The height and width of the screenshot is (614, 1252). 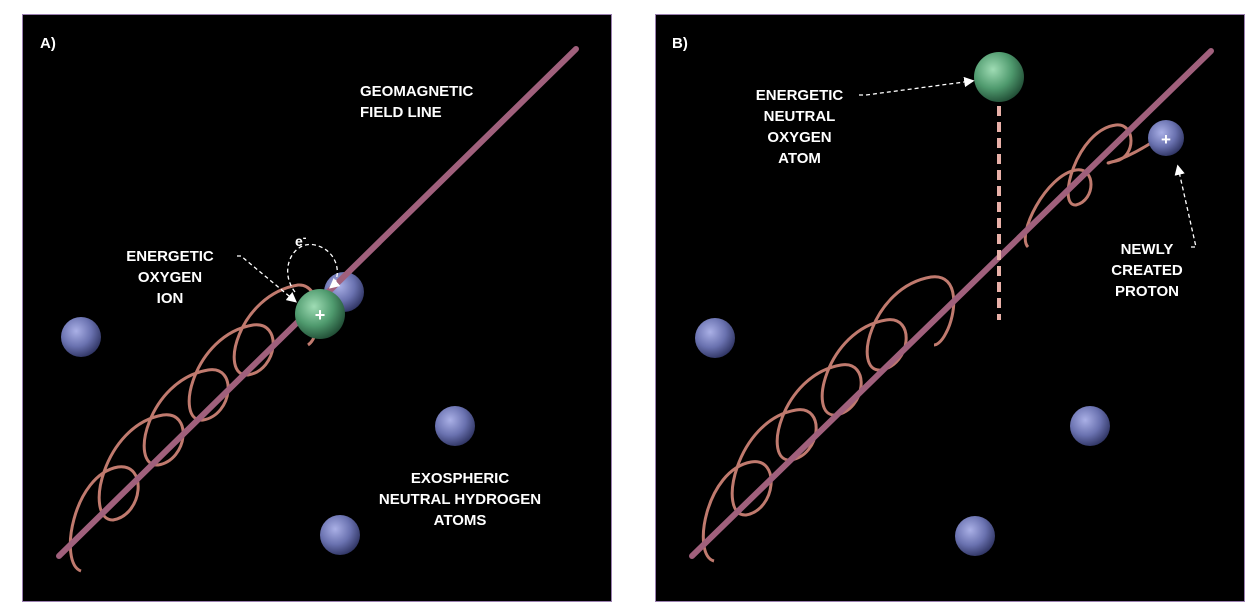 I want to click on hydrogen-label: EXOSPHERIC NEUTRAL HYDROGEN ATOMS, so click(x=460, y=499).